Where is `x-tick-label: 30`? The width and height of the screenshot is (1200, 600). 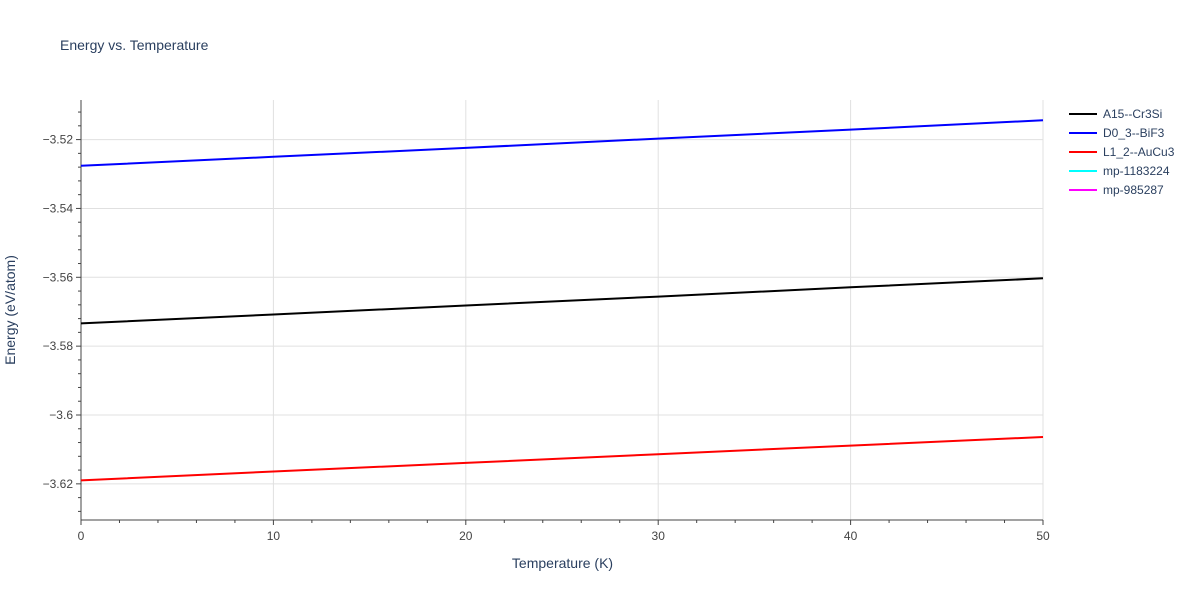
x-tick-label: 30 is located at coordinates (659, 536).